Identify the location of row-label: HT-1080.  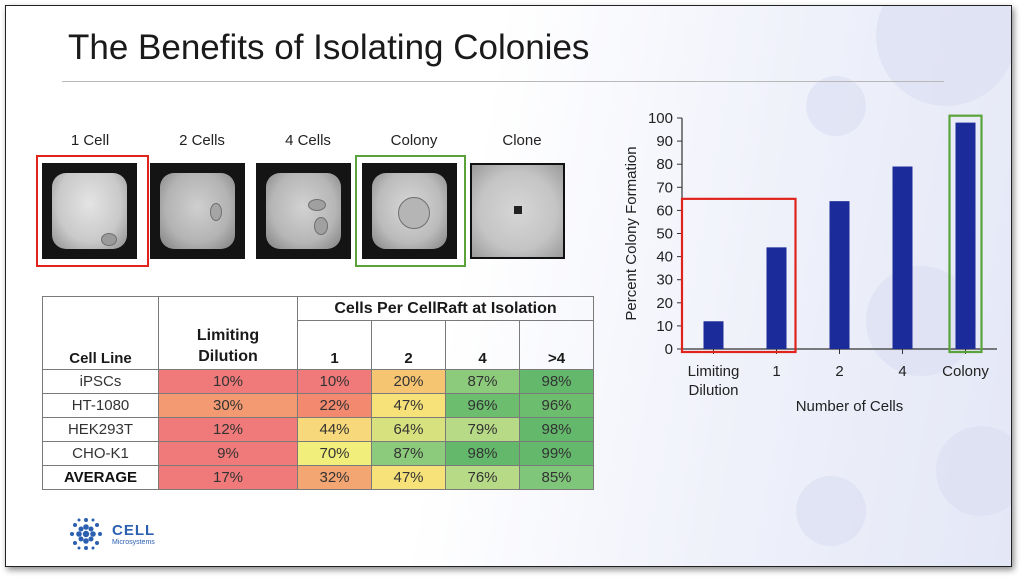
(100, 405).